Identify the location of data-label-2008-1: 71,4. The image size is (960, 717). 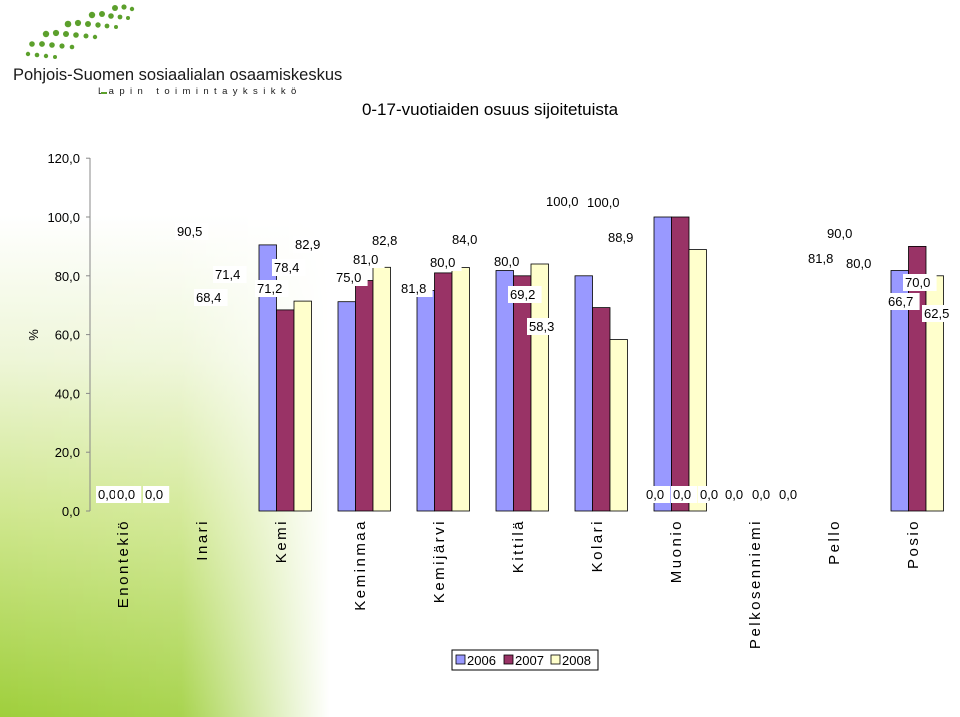
(227, 274).